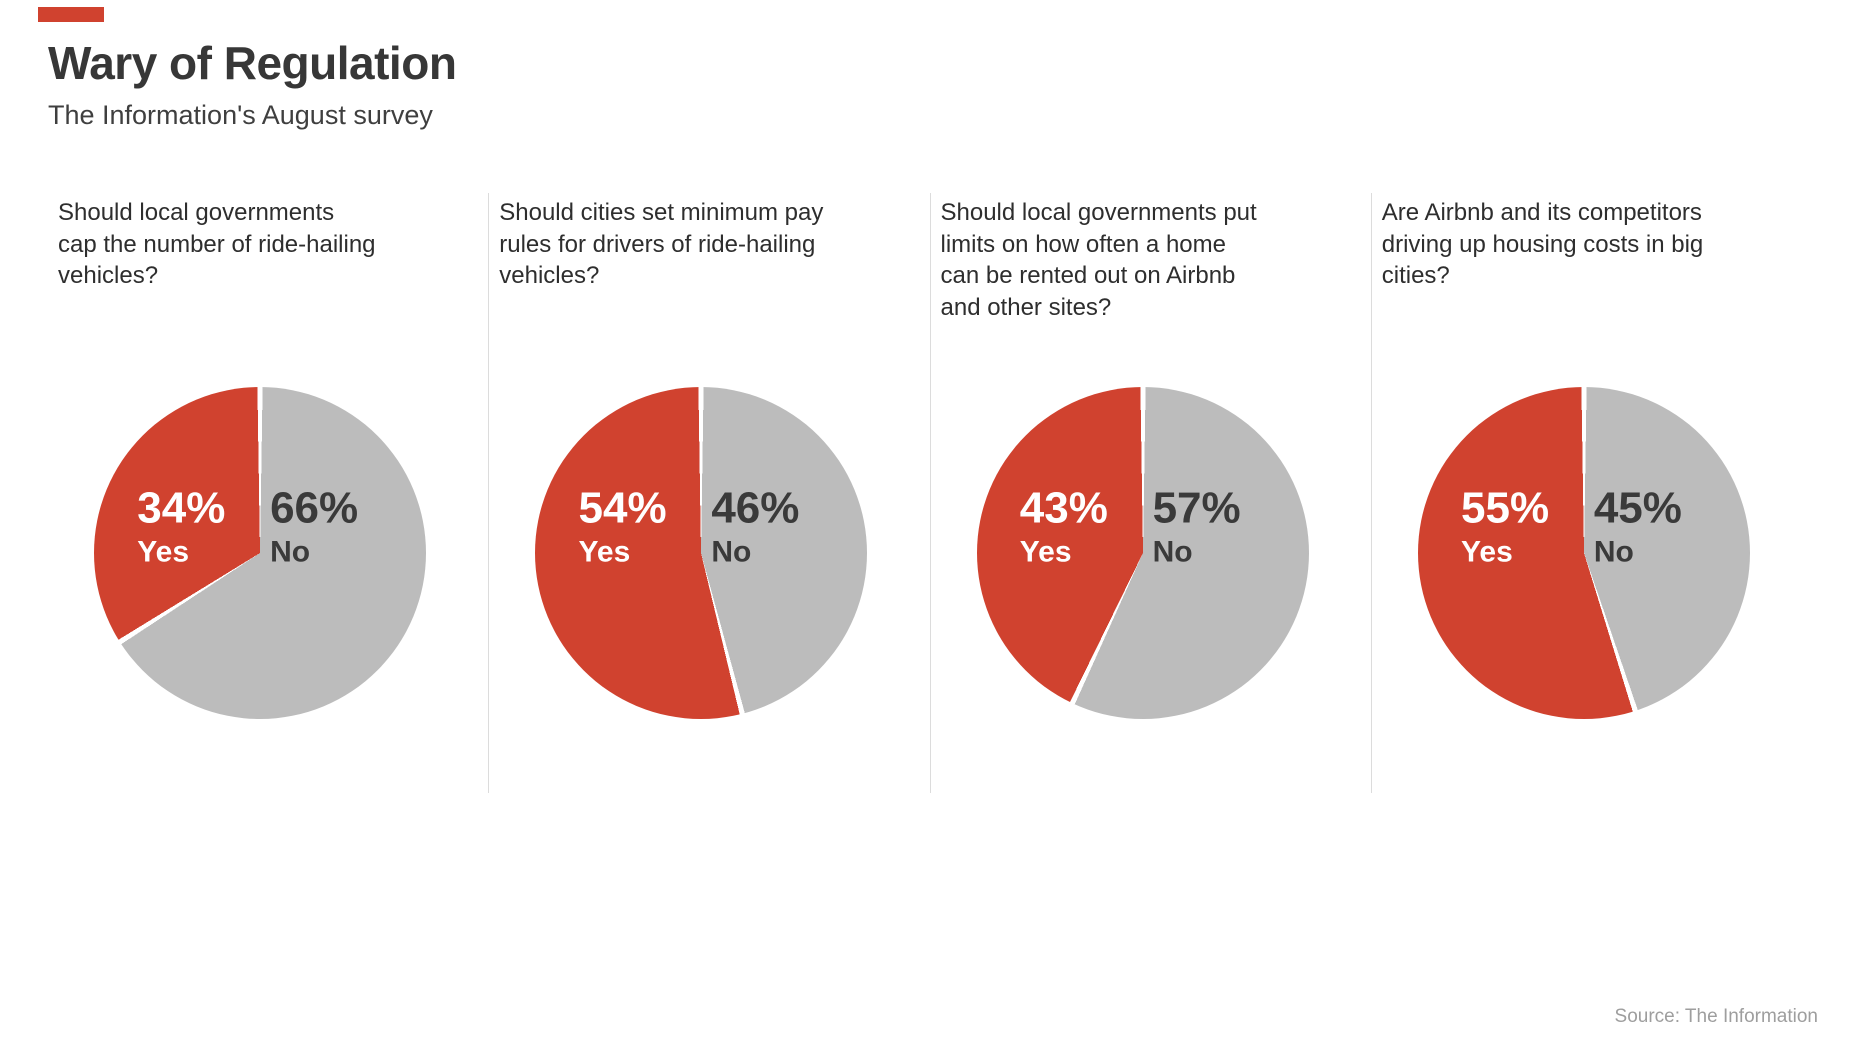 Image resolution: width=1860 pixels, height=1046 pixels. Describe the element at coordinates (1637, 509) in the screenshot. I see `no-percent: 45%` at that location.